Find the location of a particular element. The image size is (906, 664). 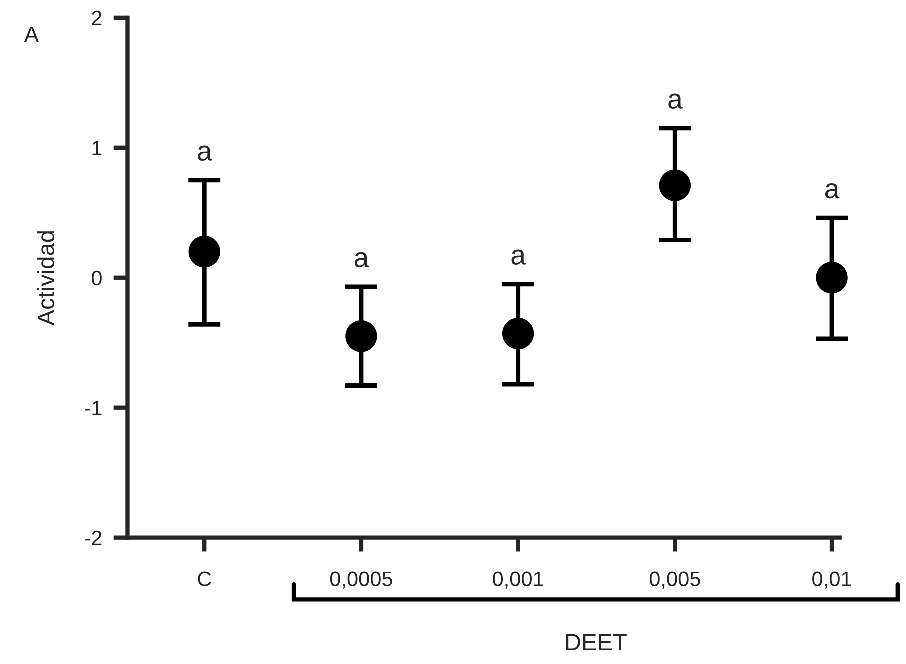

y-tick-label: 2 is located at coordinates (97, 18).